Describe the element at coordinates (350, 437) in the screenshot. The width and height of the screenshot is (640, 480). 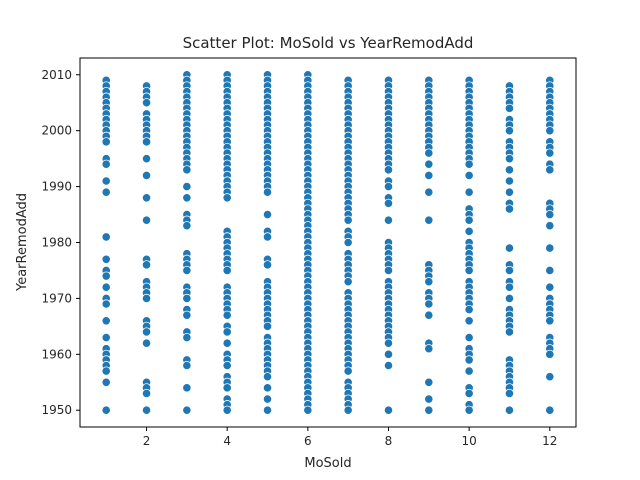
I see `x-axis: 2 4 6 8 10 12` at that location.